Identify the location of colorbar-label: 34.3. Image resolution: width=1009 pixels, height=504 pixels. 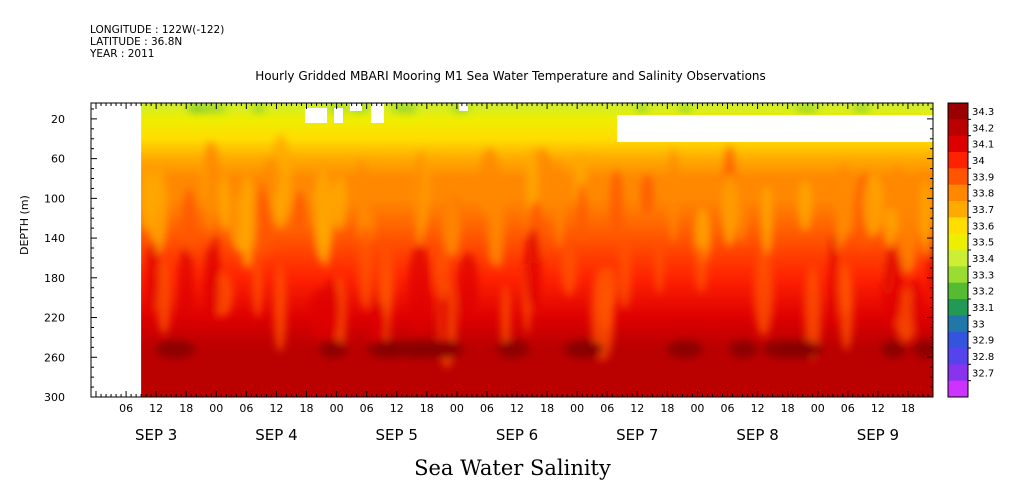
(983, 112).